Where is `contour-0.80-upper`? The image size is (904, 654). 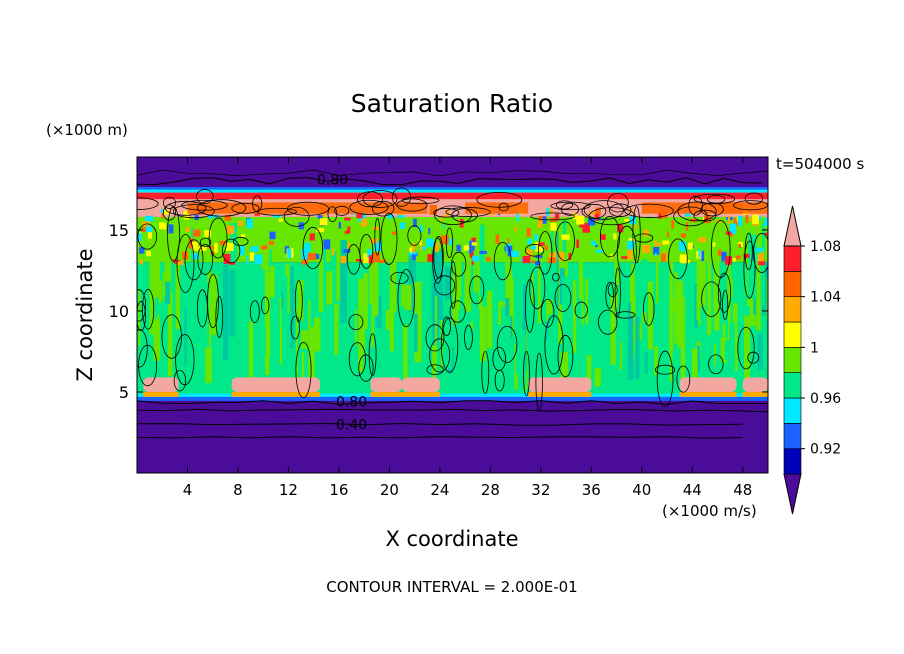 contour-0.80-upper is located at coordinates (449, 181).